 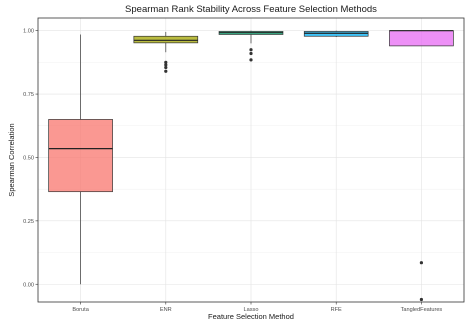 I want to click on y-tick-label: 0.75, so click(x=28, y=95).